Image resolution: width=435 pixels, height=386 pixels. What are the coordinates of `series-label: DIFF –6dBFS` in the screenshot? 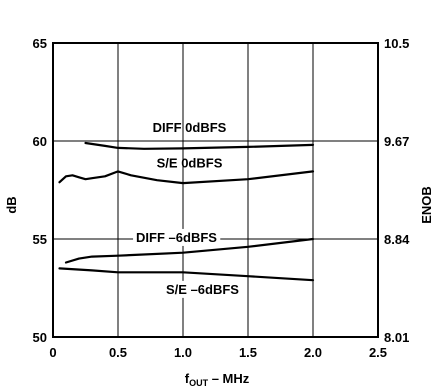 It's located at (176, 237).